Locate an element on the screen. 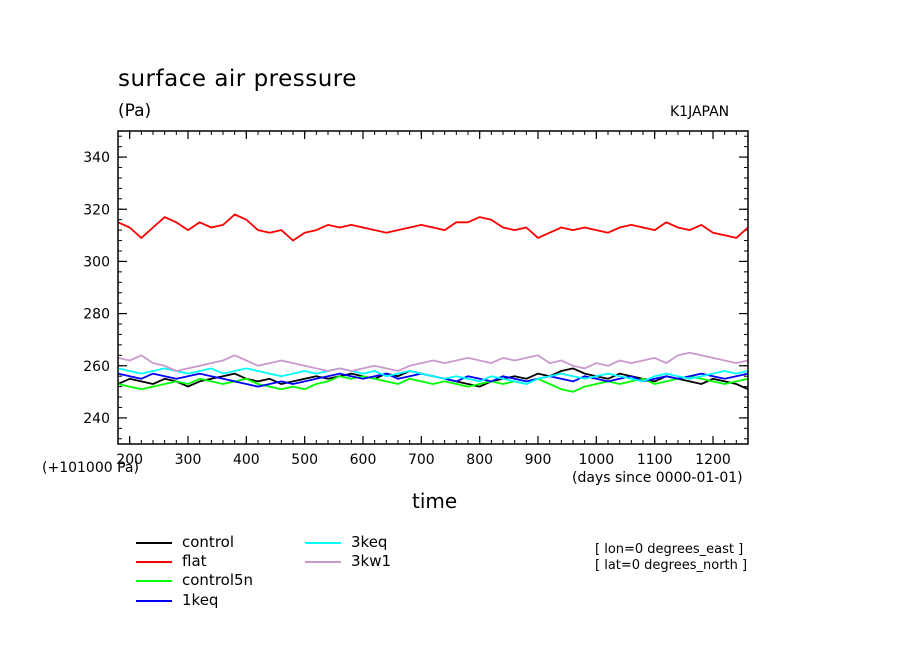 The height and width of the screenshot is (654, 904). dataset-tag: K1JAPAN is located at coordinates (700, 112).